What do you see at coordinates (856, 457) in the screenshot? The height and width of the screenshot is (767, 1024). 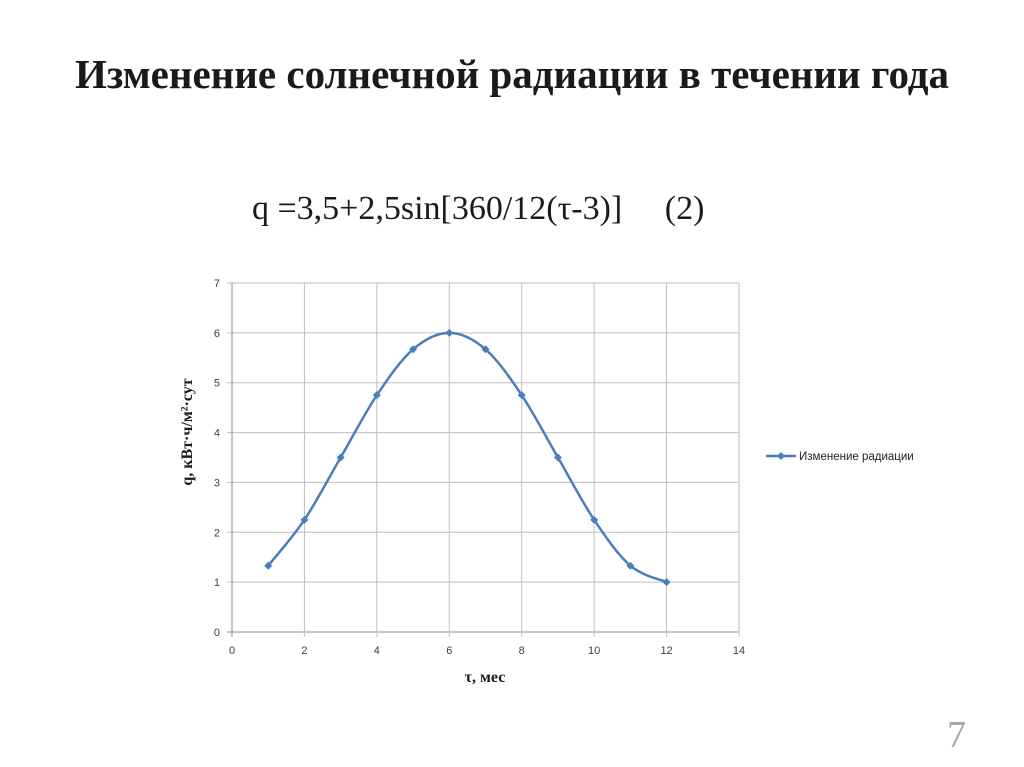 I see `legend-label: Изменение радиации` at bounding box center [856, 457].